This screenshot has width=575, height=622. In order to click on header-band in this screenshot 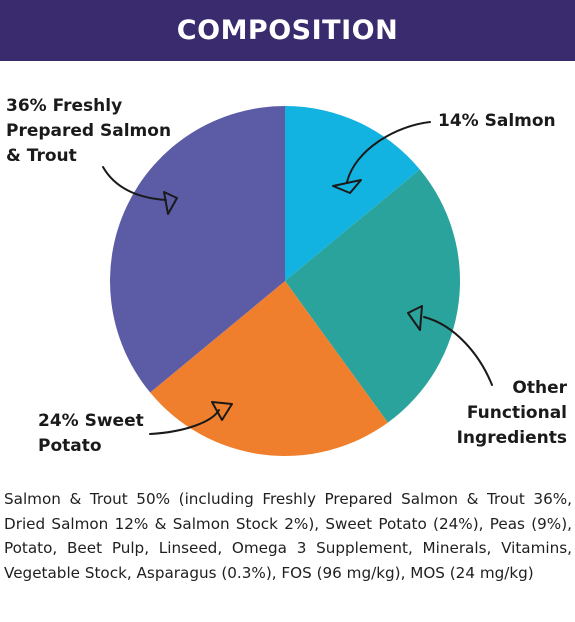, I will do `click(287, 30)`.